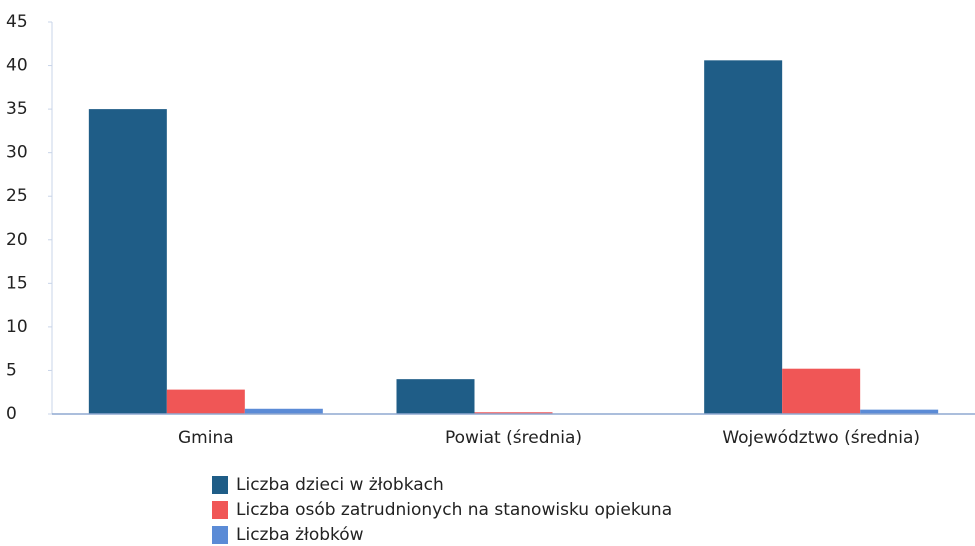 This screenshot has width=975, height=546. I want to click on x-tick-label: Powiat (średnia), so click(513, 438).